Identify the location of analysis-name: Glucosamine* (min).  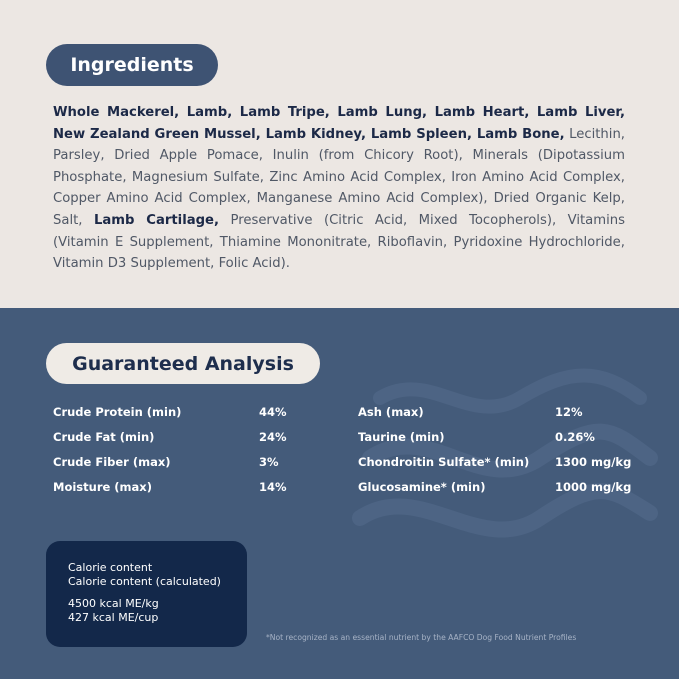
(422, 487).